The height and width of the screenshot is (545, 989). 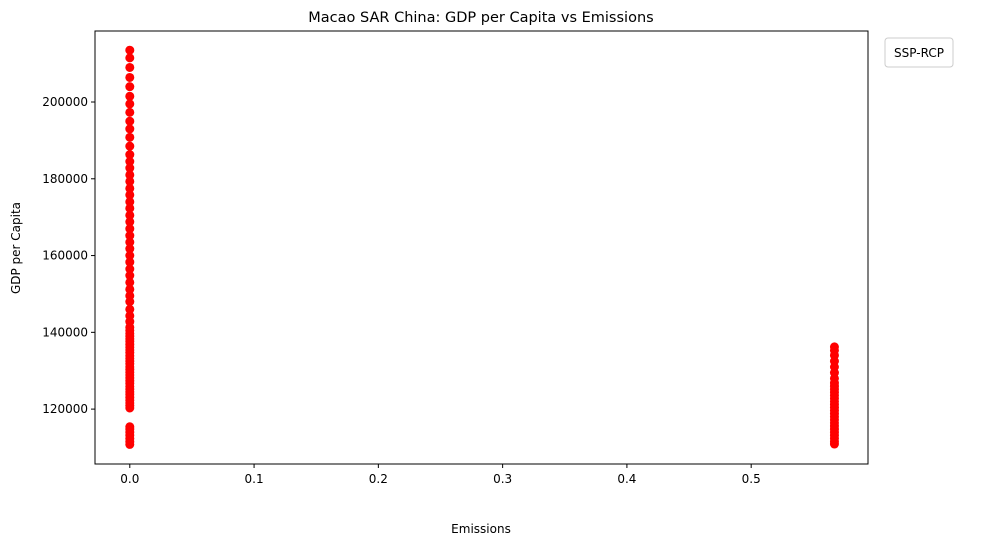 What do you see at coordinates (626, 479) in the screenshot?
I see `x-tick-label: 0.4` at bounding box center [626, 479].